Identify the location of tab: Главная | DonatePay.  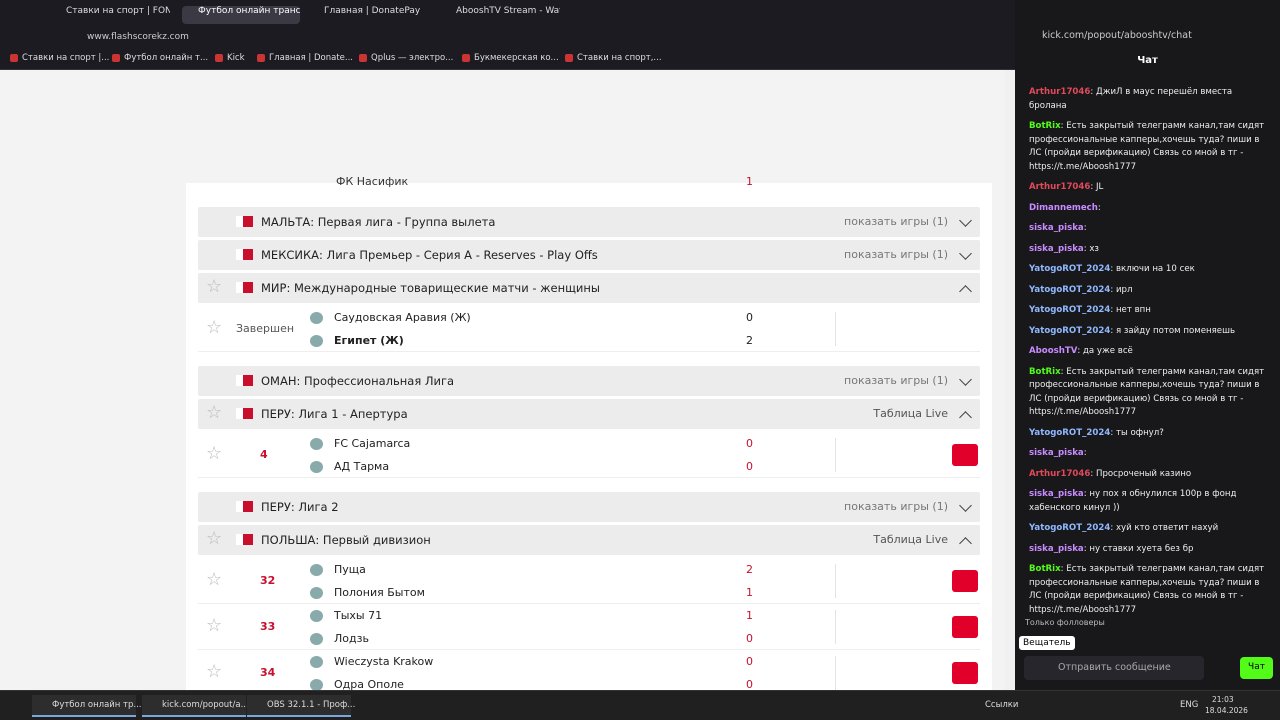
(372, 11).